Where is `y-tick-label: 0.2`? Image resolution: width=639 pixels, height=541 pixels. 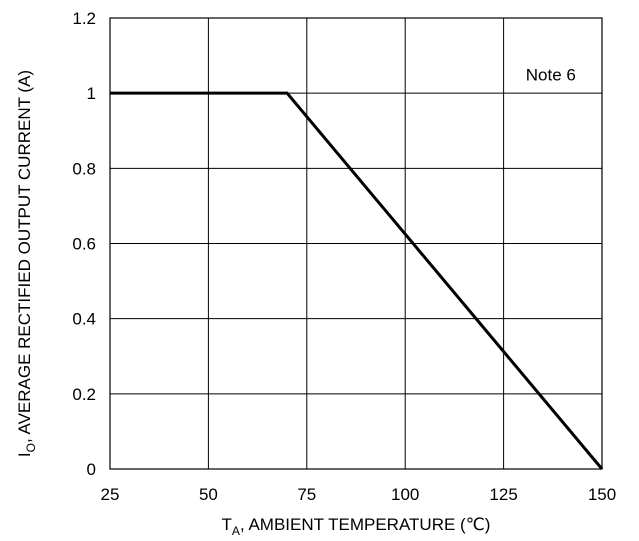 y-tick-label: 0.2 is located at coordinates (84, 394).